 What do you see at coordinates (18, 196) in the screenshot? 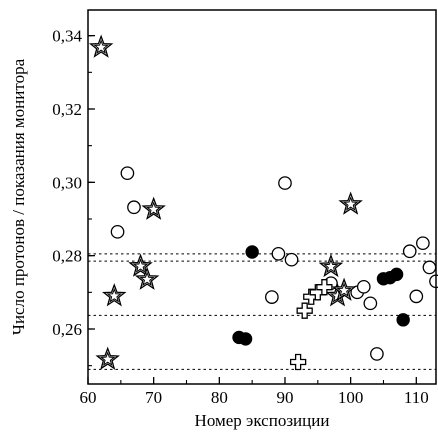
I see `y-axis-label: Число протонов / показания монитора` at bounding box center [18, 196].